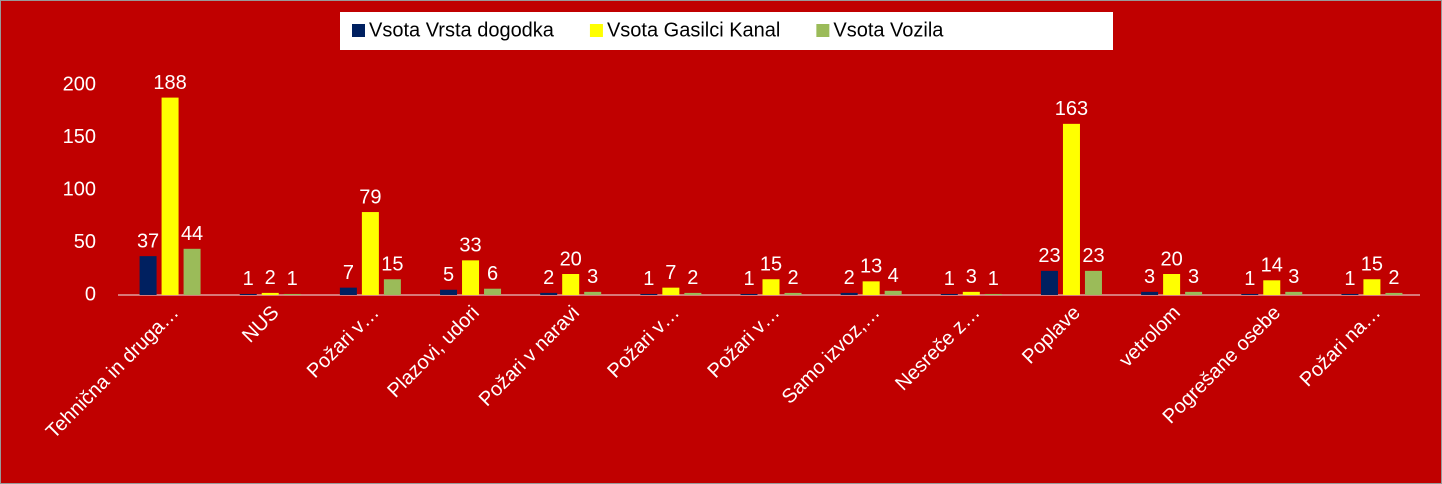  What do you see at coordinates (871, 267) in the screenshot?
I see `data-label: 13` at bounding box center [871, 267].